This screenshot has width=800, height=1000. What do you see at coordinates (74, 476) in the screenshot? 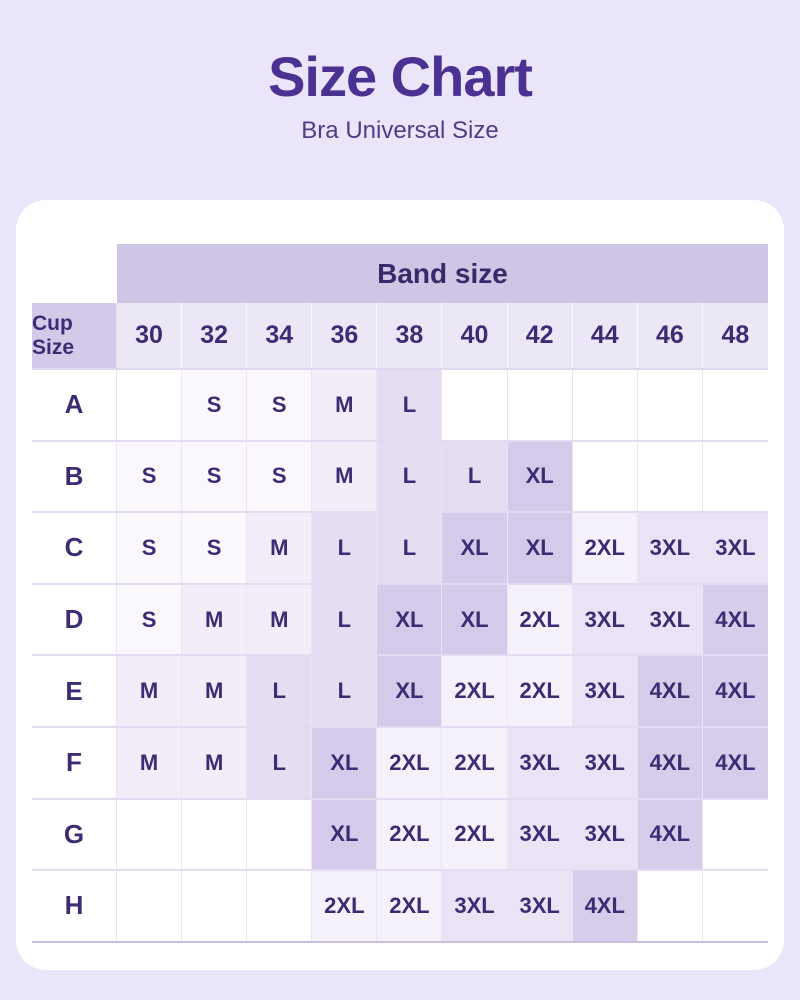
I see `cup-letter-cell: B` at bounding box center [74, 476].